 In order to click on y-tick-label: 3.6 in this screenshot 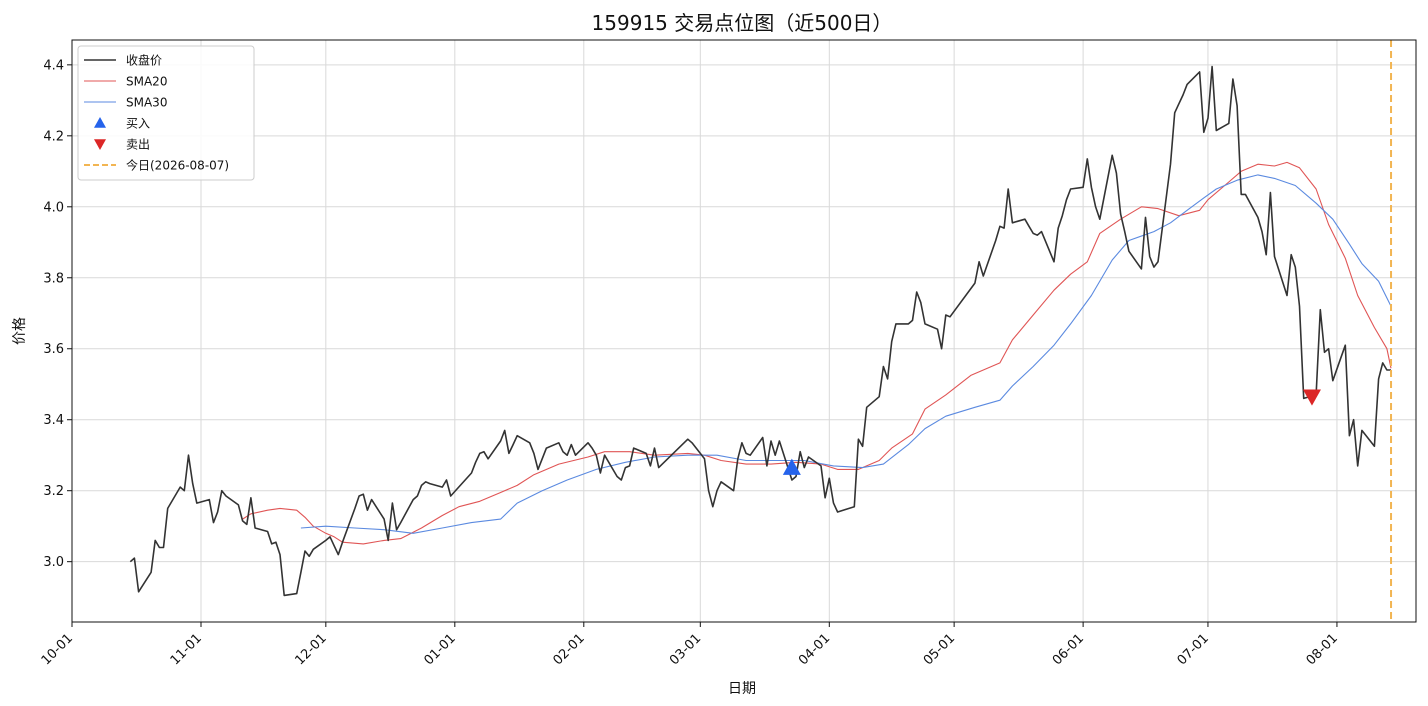, I will do `click(53, 349)`.